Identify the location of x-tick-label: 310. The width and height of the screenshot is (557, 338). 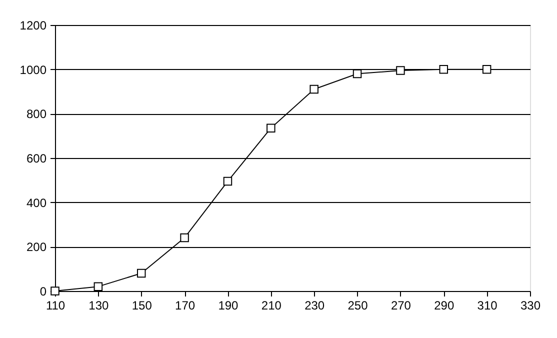
(487, 305).